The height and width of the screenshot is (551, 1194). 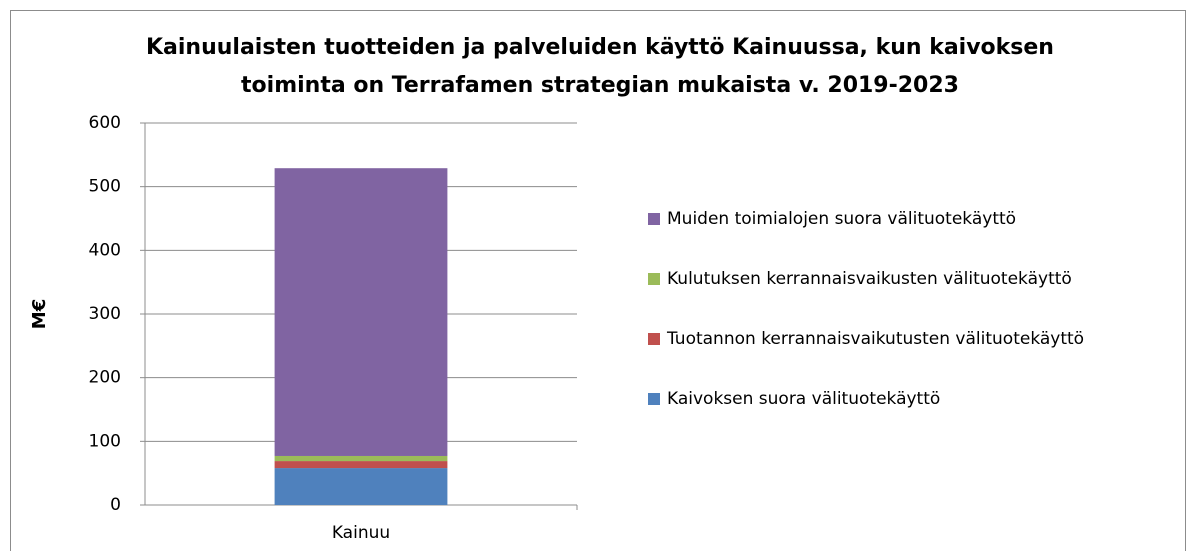 What do you see at coordinates (105, 441) in the screenshot?
I see `y-tick-label: 100` at bounding box center [105, 441].